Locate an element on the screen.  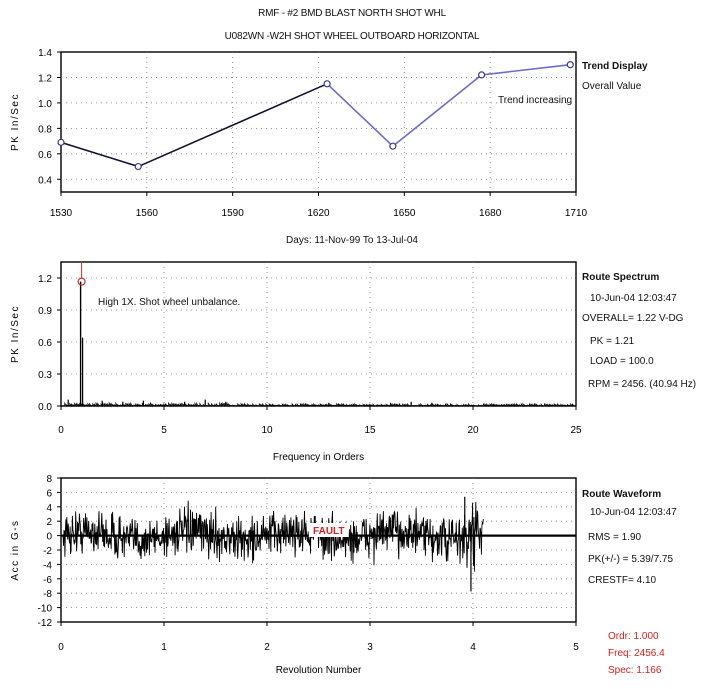
waveform-trace is located at coordinates (273, 536).